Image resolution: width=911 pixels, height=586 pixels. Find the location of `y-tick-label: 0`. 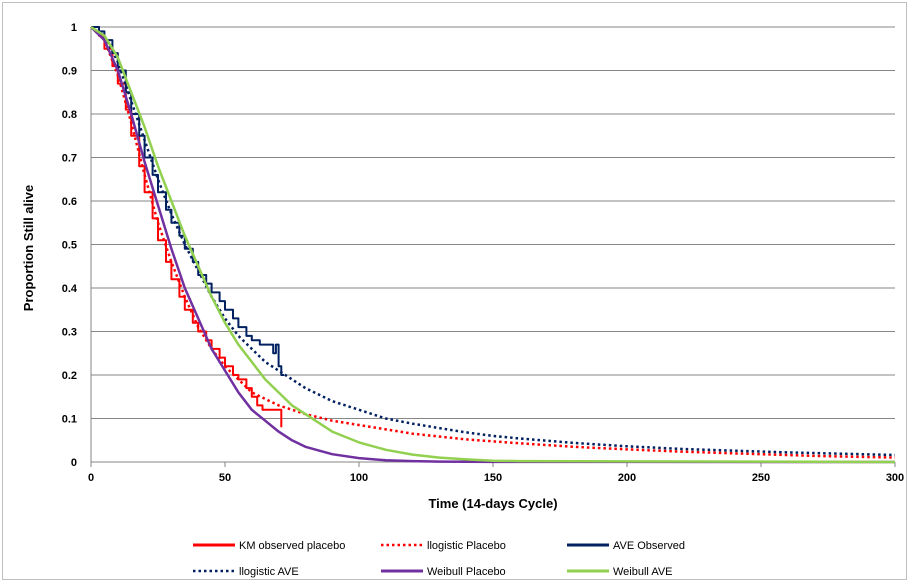

y-tick-label: 0 is located at coordinates (74, 463).